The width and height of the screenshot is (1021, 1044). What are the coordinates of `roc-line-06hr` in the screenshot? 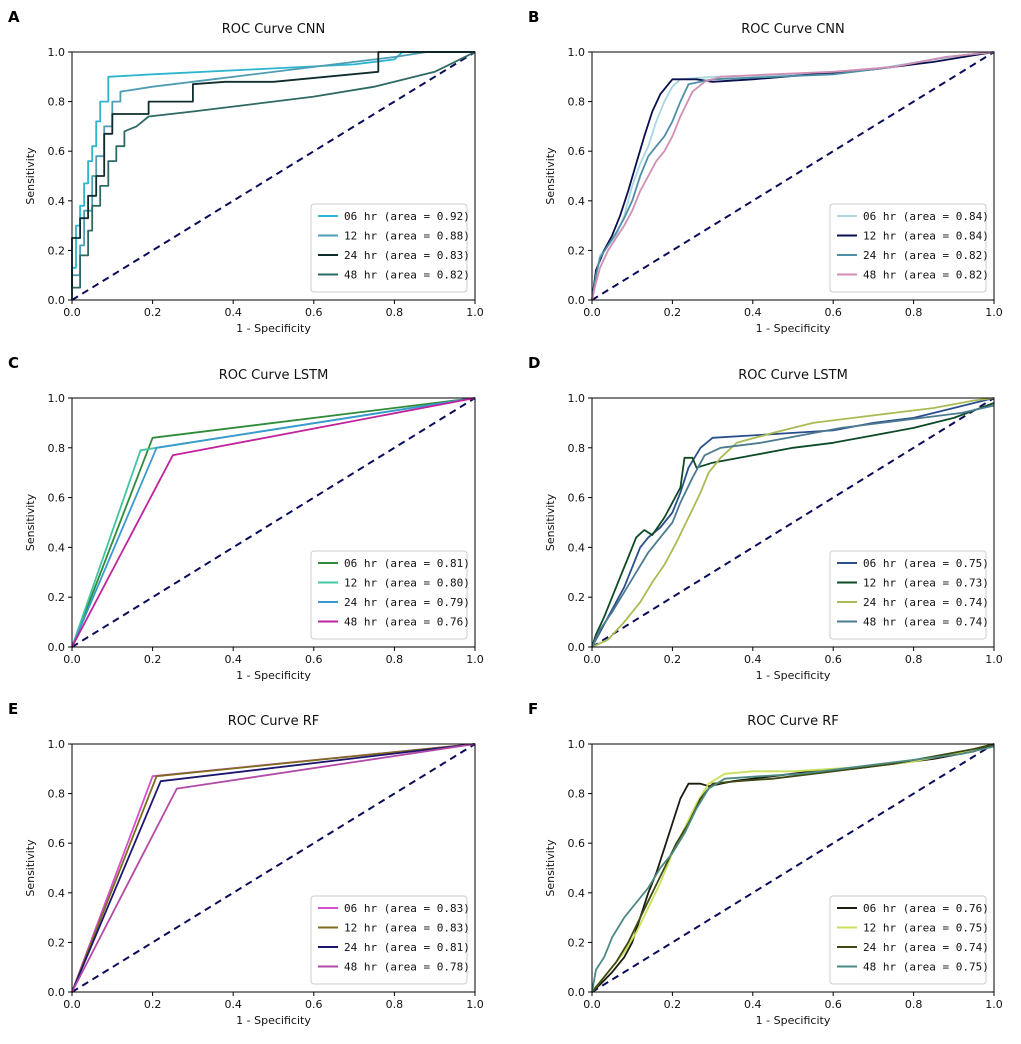 It's located at (273, 522).